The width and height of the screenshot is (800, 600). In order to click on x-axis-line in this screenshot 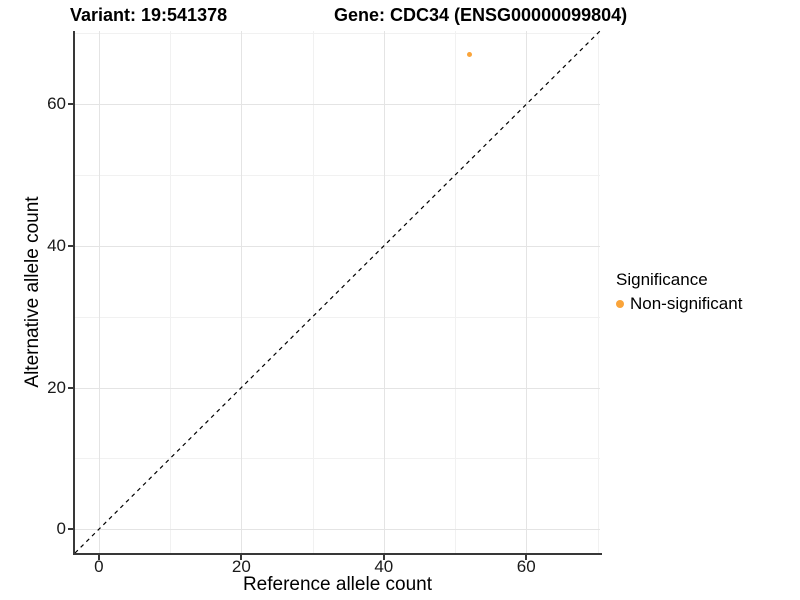, I will do `click(337, 554)`.